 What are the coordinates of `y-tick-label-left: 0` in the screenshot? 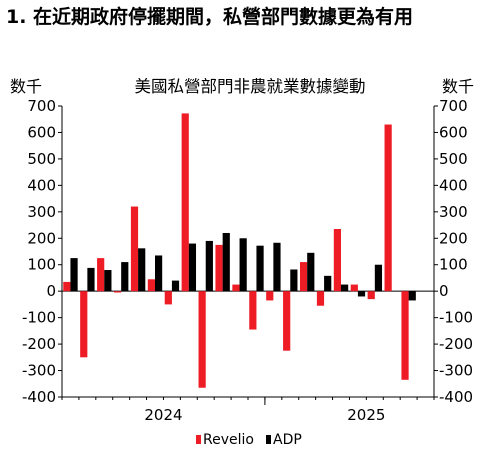 It's located at (51, 291).